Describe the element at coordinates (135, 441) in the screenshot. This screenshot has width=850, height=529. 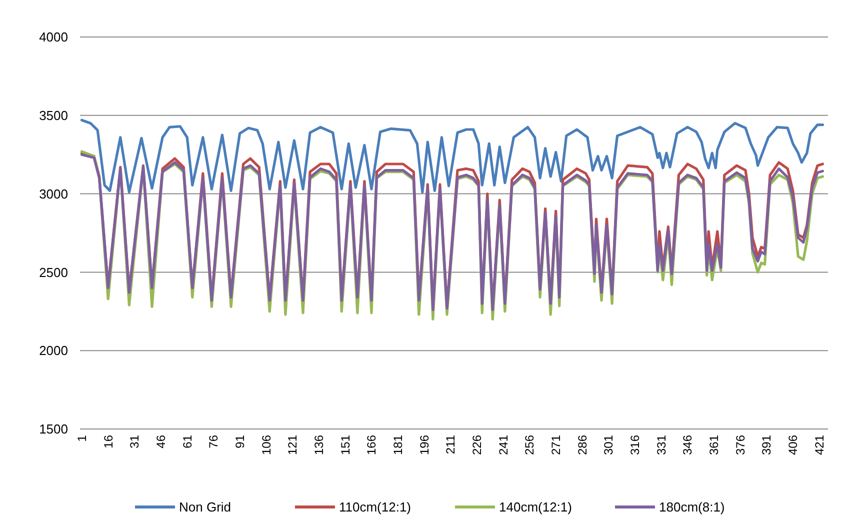
I see `x-tick-label: 31` at that location.